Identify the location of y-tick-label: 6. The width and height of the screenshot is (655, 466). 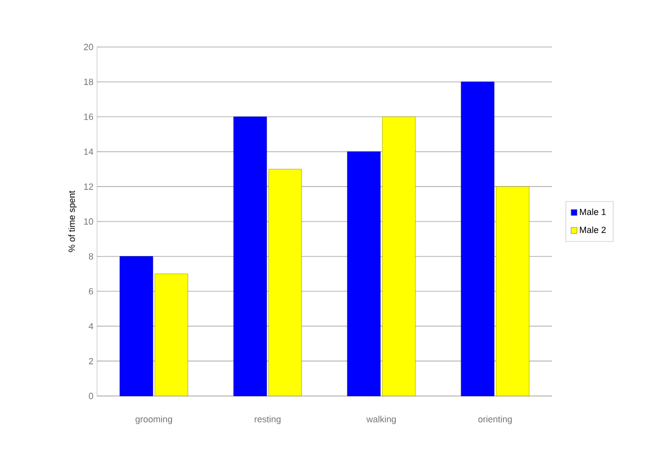
(91, 291).